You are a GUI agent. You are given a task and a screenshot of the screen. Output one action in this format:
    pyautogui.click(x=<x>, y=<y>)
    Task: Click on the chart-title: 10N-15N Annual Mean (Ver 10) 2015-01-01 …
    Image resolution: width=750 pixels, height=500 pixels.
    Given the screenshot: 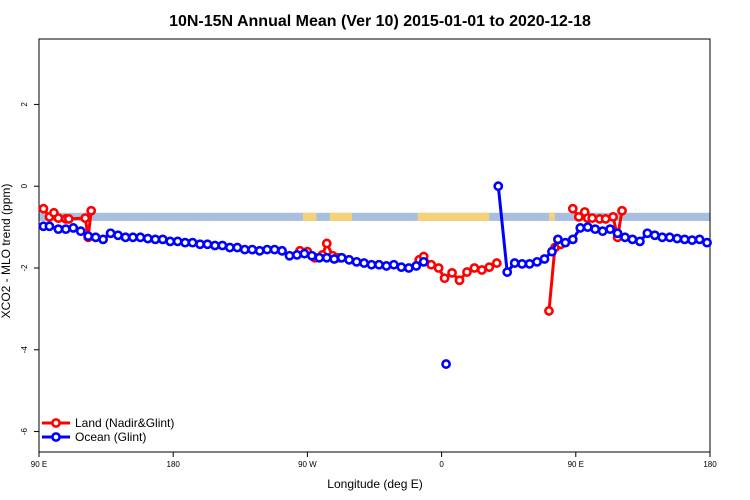 What is the action you would take?
    pyautogui.click(x=380, y=21)
    